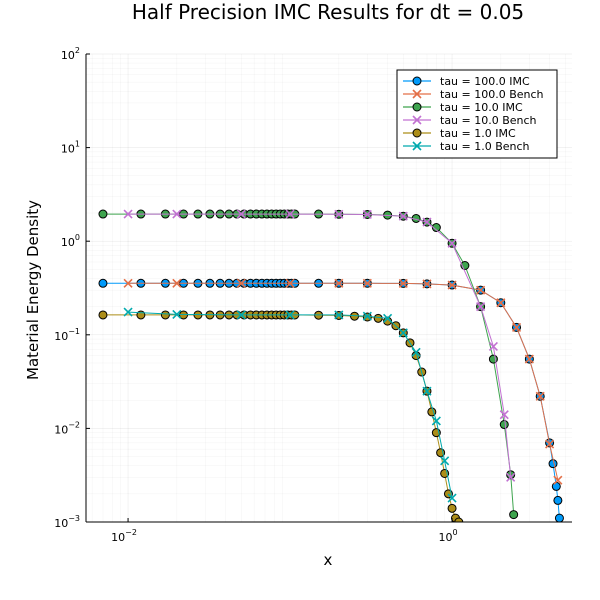 This screenshot has width=600, height=600. I want to click on y-axis-label: Material Energy Density, so click(33, 290).